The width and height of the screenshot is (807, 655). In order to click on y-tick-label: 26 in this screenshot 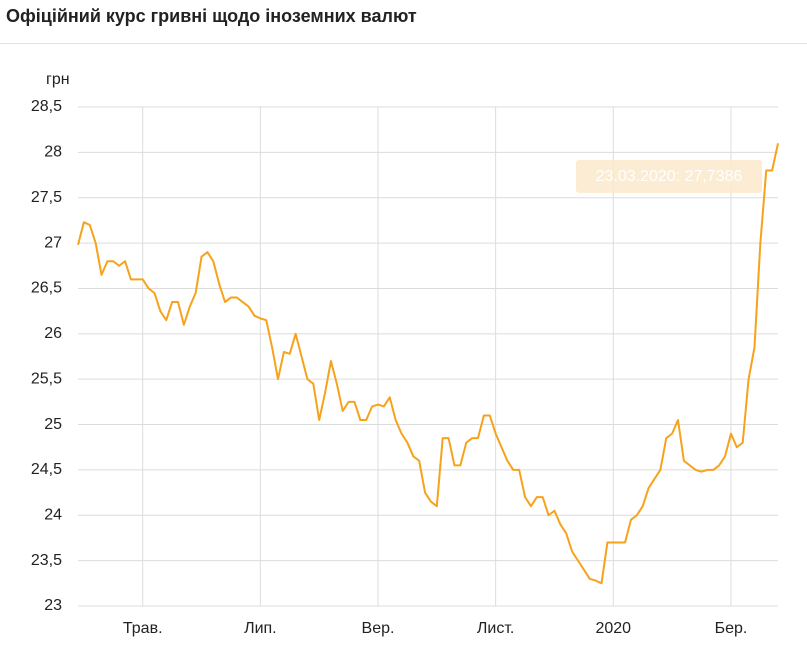, I will do `click(53, 333)`.